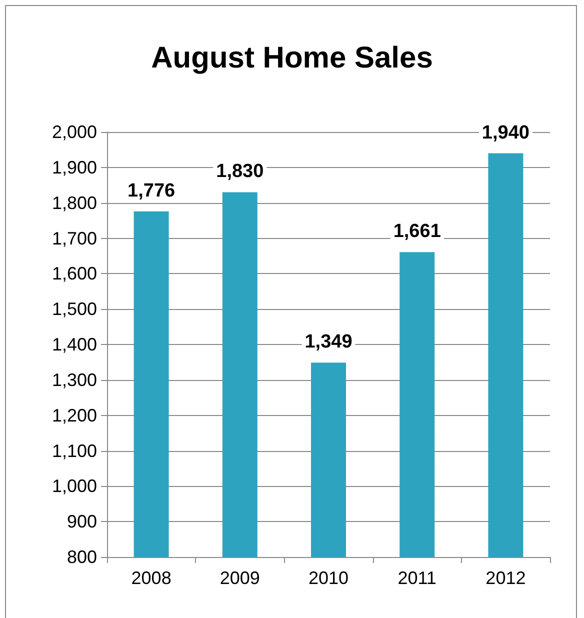 This screenshot has width=584, height=618. Describe the element at coordinates (74, 238) in the screenshot. I see `y-tick-label: 1,700` at that location.